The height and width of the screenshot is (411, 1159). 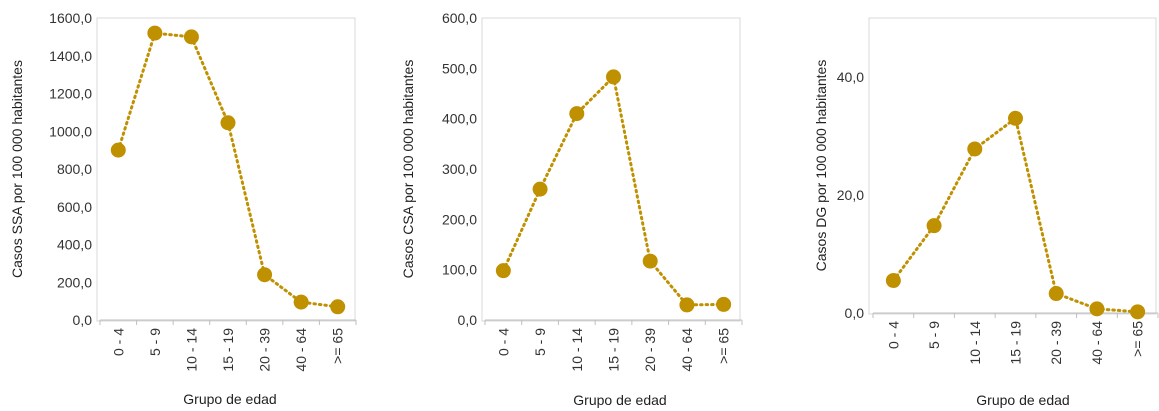 I want to click on y-tick-label: 1600,0, so click(x=70, y=18).